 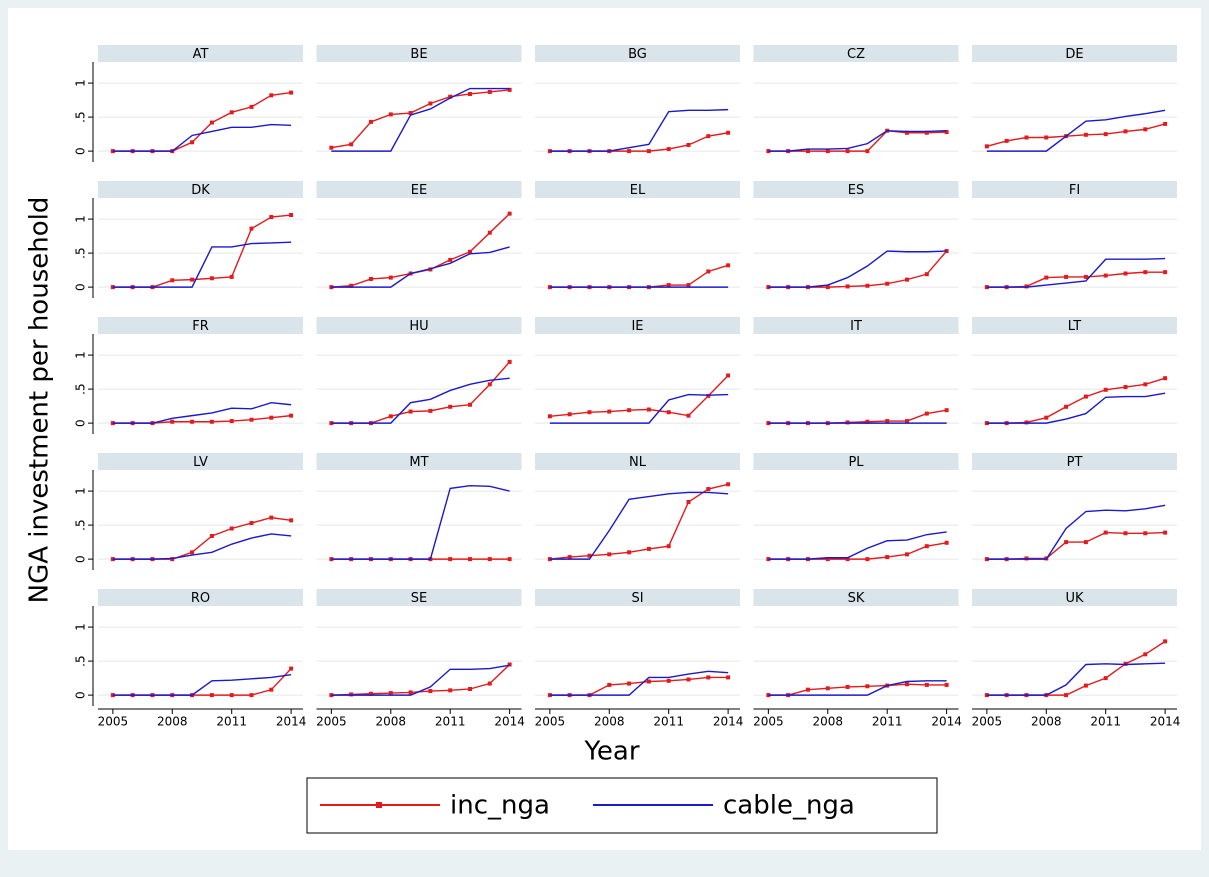 I want to click on x-axis-label: Year, so click(x=611, y=752).